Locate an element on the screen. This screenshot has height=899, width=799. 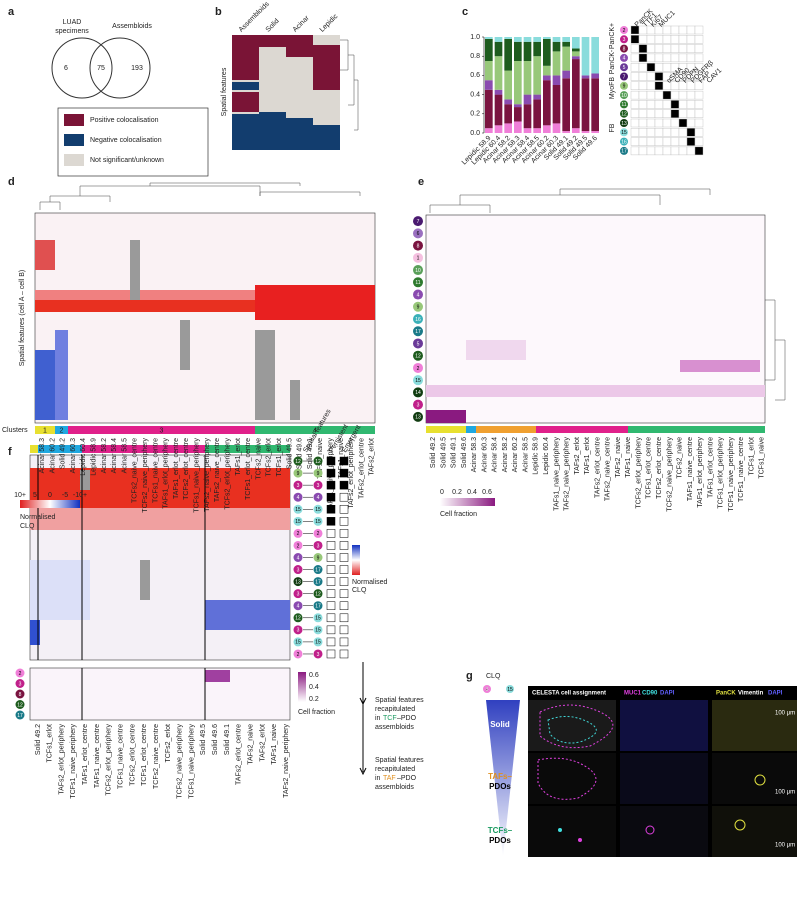
colorbar-title: Normalised is located at coordinates (38, 517).